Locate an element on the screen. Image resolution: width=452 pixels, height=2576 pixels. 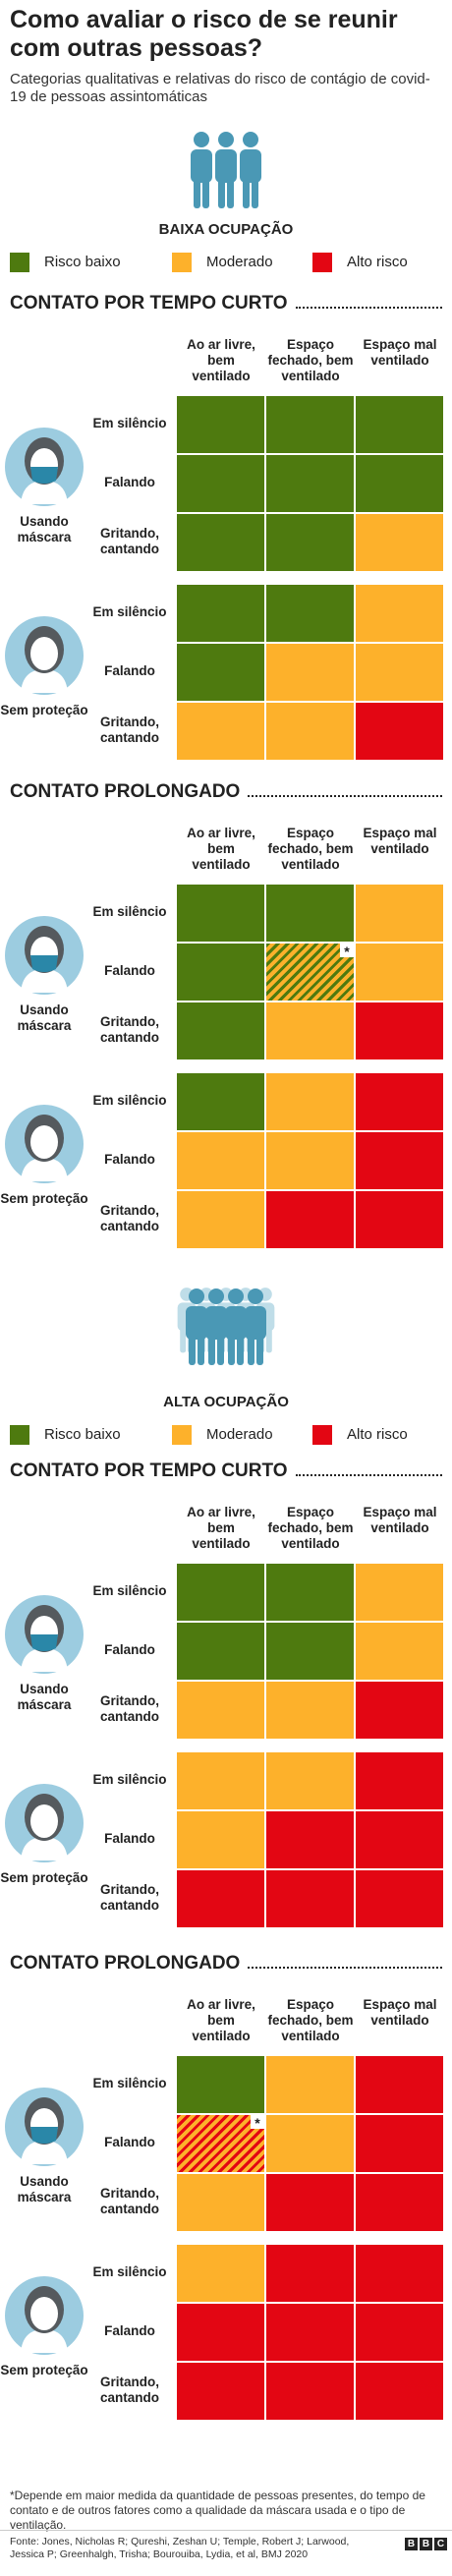
section-divider is located at coordinates (345, 1968).